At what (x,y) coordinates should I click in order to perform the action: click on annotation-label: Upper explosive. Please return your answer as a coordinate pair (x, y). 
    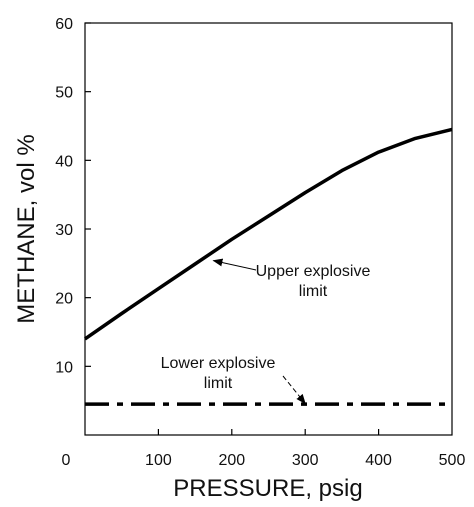
    Looking at the image, I should click on (313, 271).